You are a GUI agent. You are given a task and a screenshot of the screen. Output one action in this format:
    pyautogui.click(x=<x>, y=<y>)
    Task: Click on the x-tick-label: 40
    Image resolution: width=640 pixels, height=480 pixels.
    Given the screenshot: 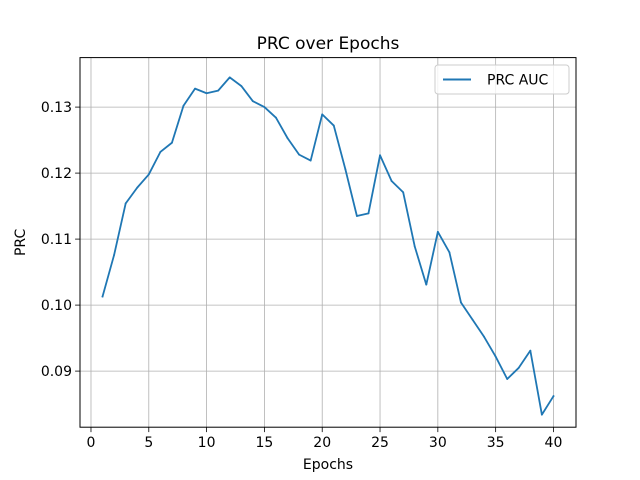 What is the action you would take?
    pyautogui.click(x=554, y=443)
    